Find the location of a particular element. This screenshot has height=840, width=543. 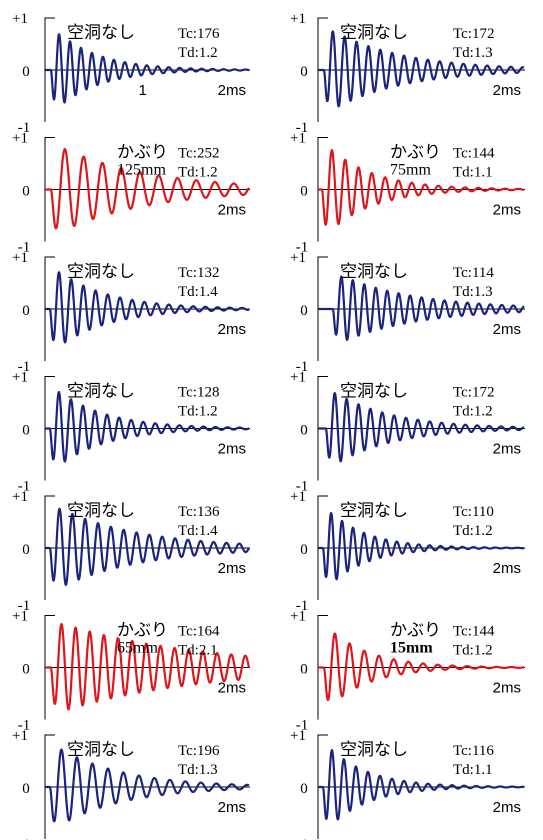

cover-depth-value: 75mm is located at coordinates (410, 170).